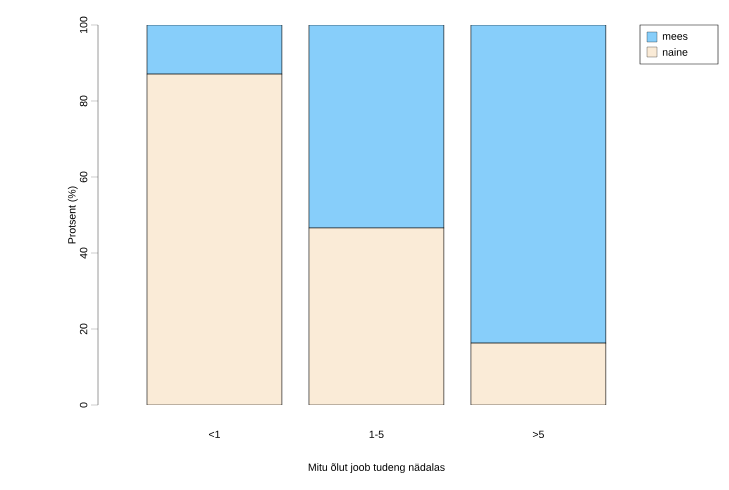  What do you see at coordinates (675, 37) in the screenshot?
I see `legend-label: mees` at bounding box center [675, 37].